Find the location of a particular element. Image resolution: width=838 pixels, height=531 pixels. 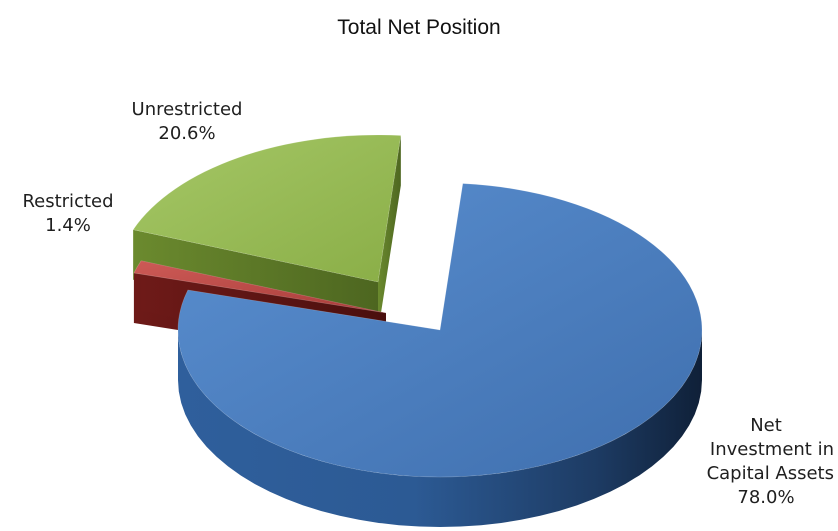

slice-unrestricted-top is located at coordinates (267, 208).